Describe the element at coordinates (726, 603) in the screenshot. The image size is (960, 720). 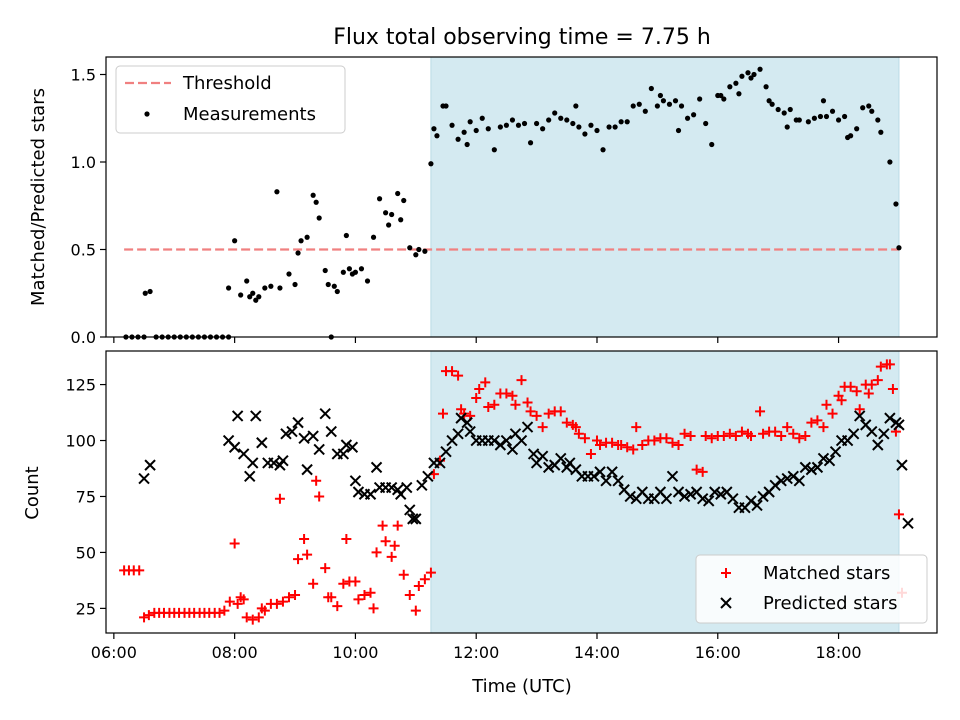
I see `legend-predicted-swatch` at that location.